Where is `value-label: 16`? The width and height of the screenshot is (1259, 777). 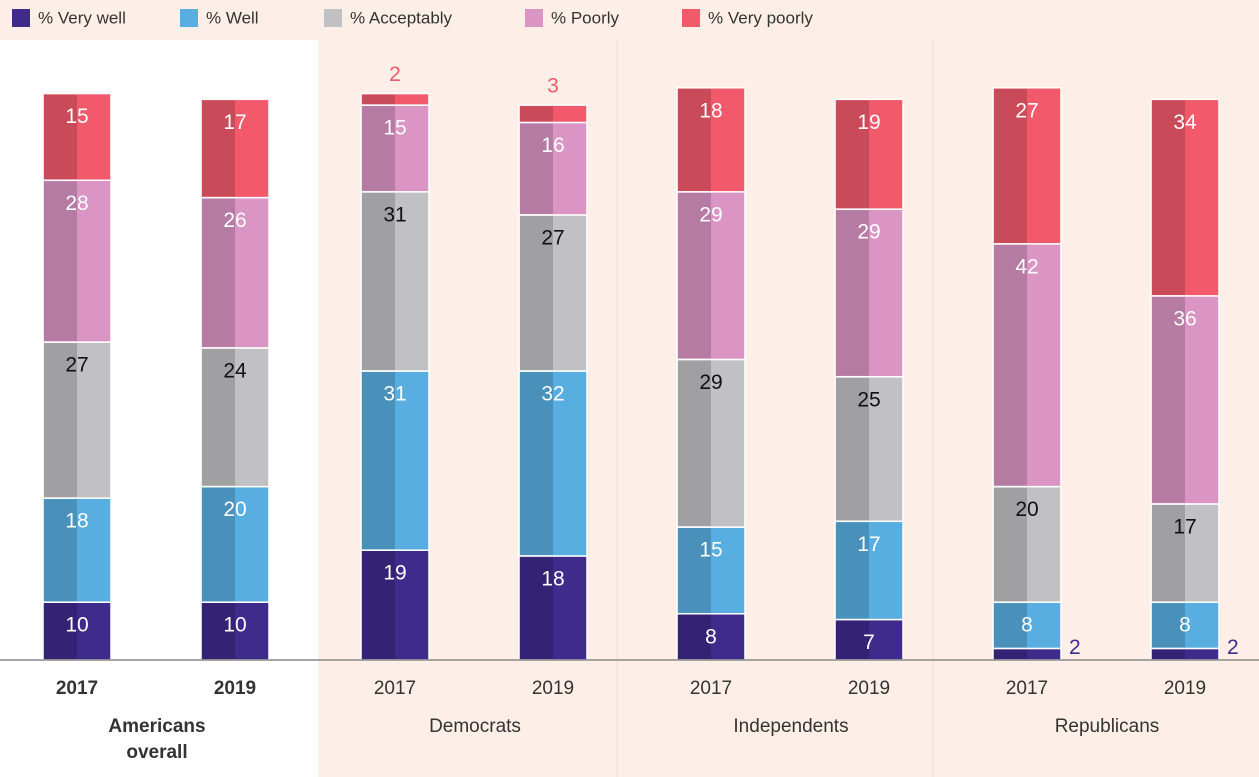
value-label: 16 is located at coordinates (552, 145).